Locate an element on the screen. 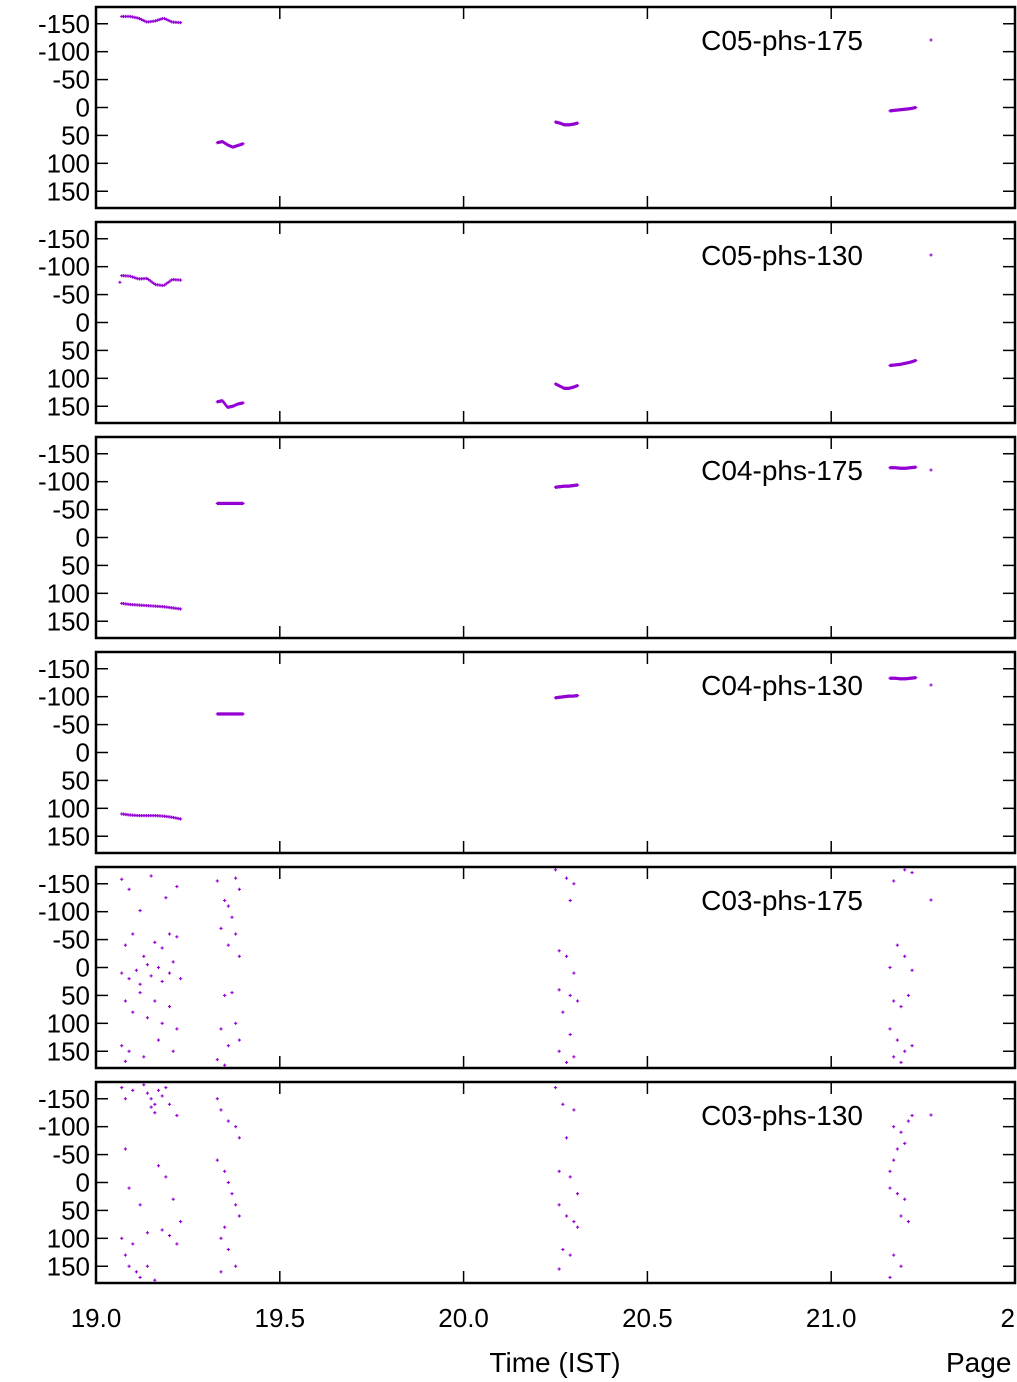  y-tick-label: 0 is located at coordinates (83, 968).